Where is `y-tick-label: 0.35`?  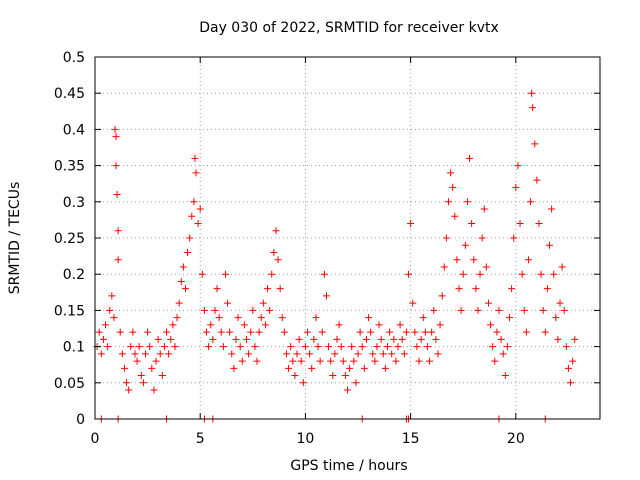
y-tick-label: 0.35 is located at coordinates (69, 167).